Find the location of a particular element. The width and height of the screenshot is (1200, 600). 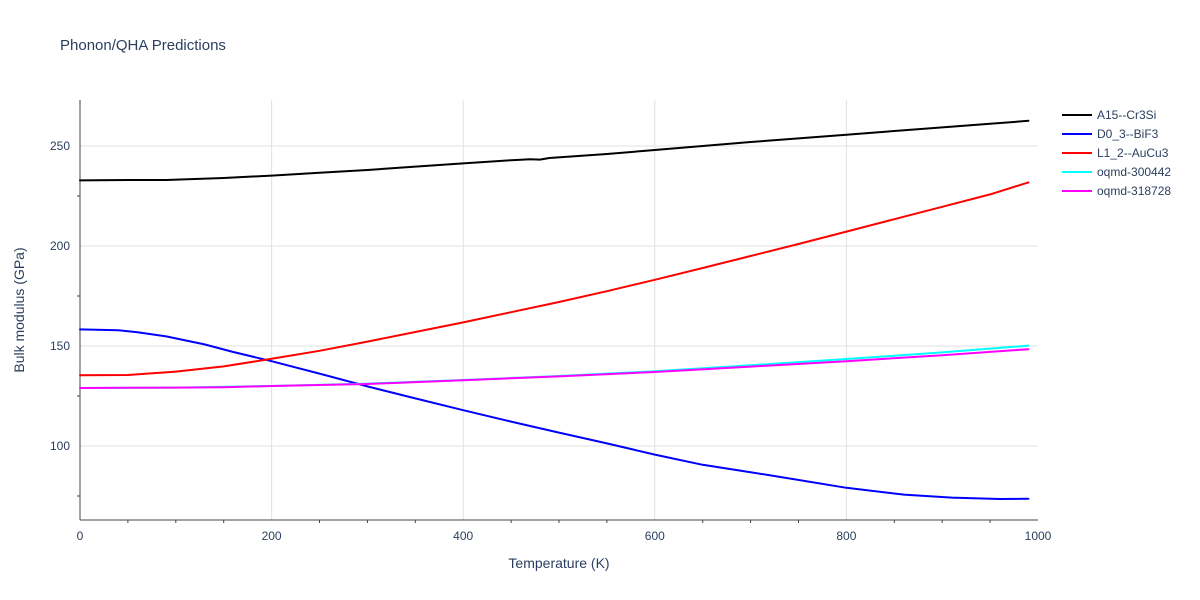

y-axis-title: Bulk modulus (GPa) is located at coordinates (19, 309).